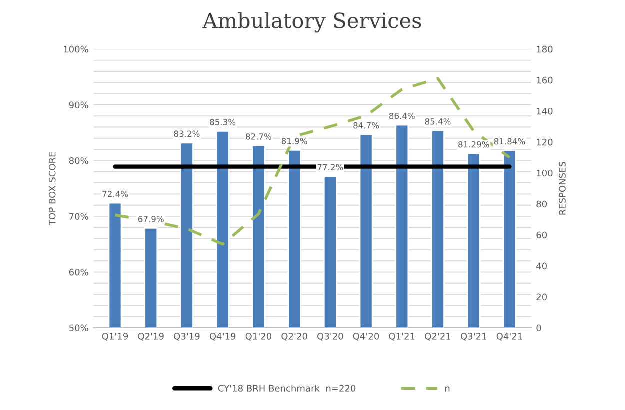 This screenshot has height=410, width=625. What do you see at coordinates (539, 328) in the screenshot?
I see `y2-tick-label: 0` at bounding box center [539, 328].